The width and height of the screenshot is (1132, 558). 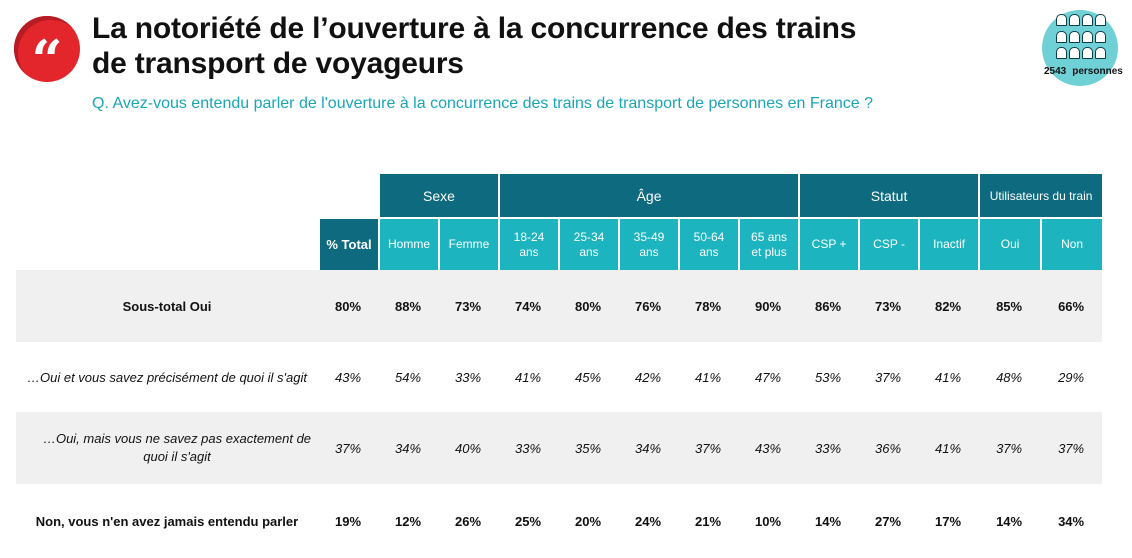 What do you see at coordinates (1071, 306) in the screenshot?
I see `table-cell: 66%` at bounding box center [1071, 306].